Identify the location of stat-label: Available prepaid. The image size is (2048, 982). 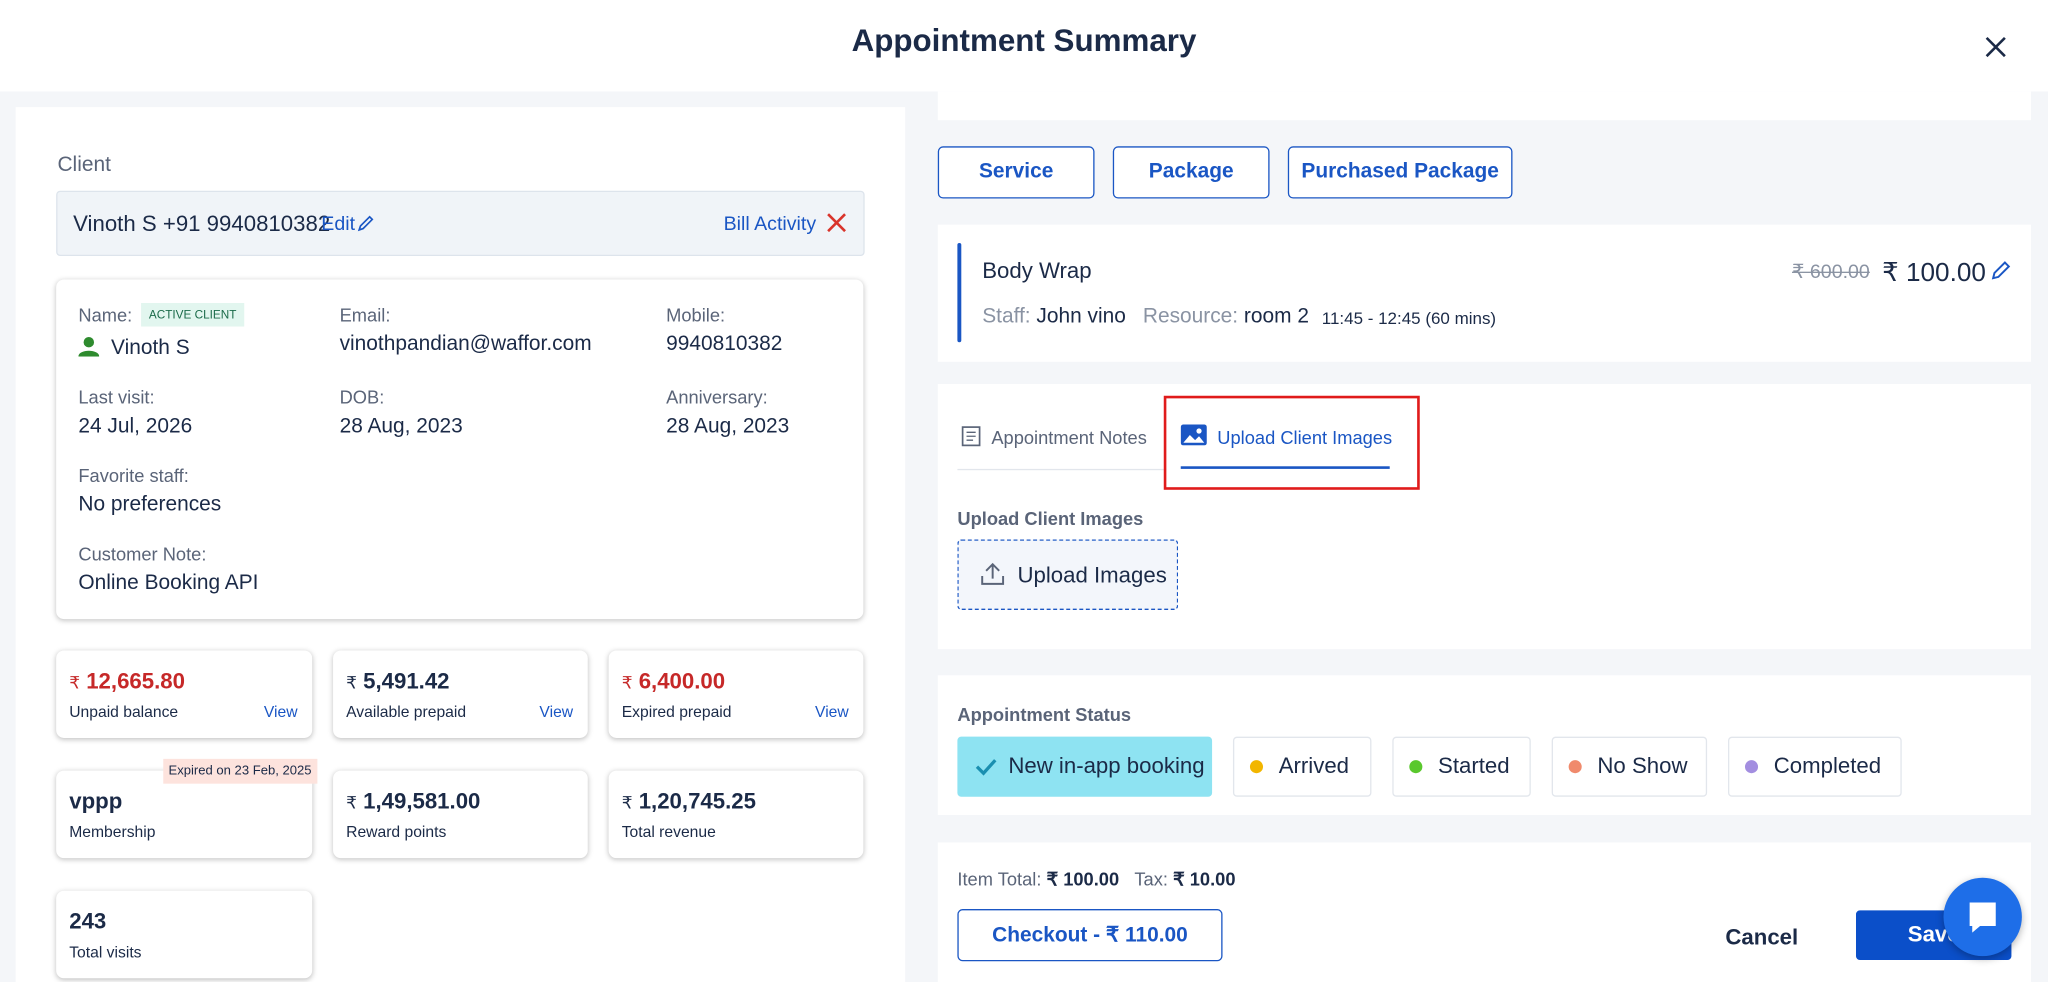
(406, 711).